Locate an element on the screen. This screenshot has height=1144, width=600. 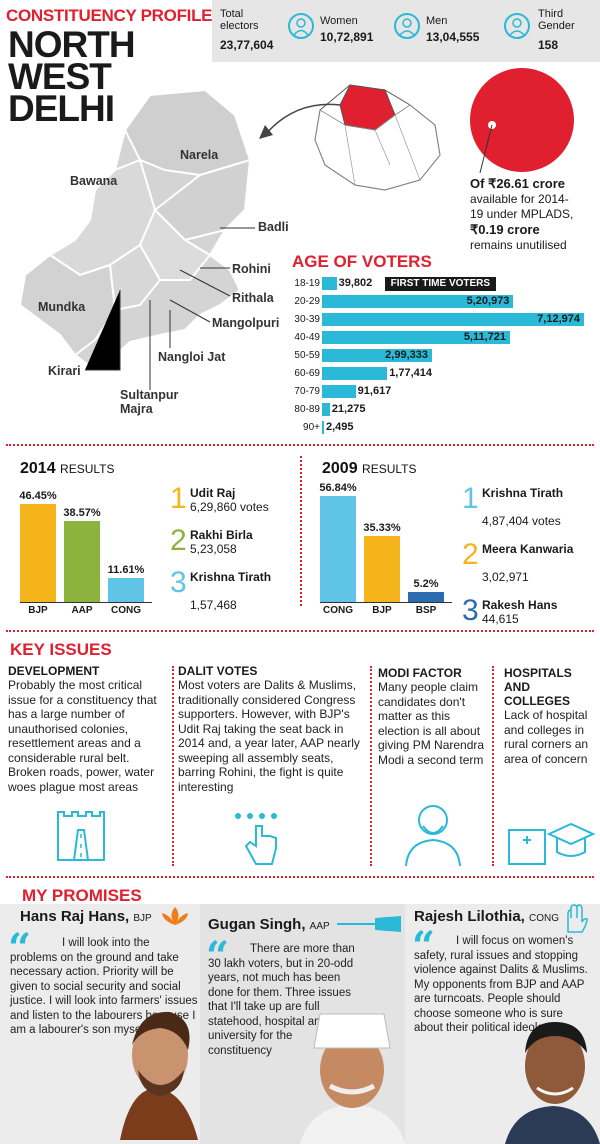
women-label: Women is located at coordinates (339, 21).